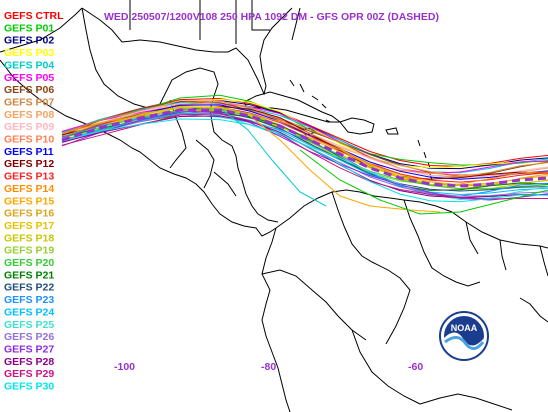  I want to click on border-guianas, so click(486, 246).